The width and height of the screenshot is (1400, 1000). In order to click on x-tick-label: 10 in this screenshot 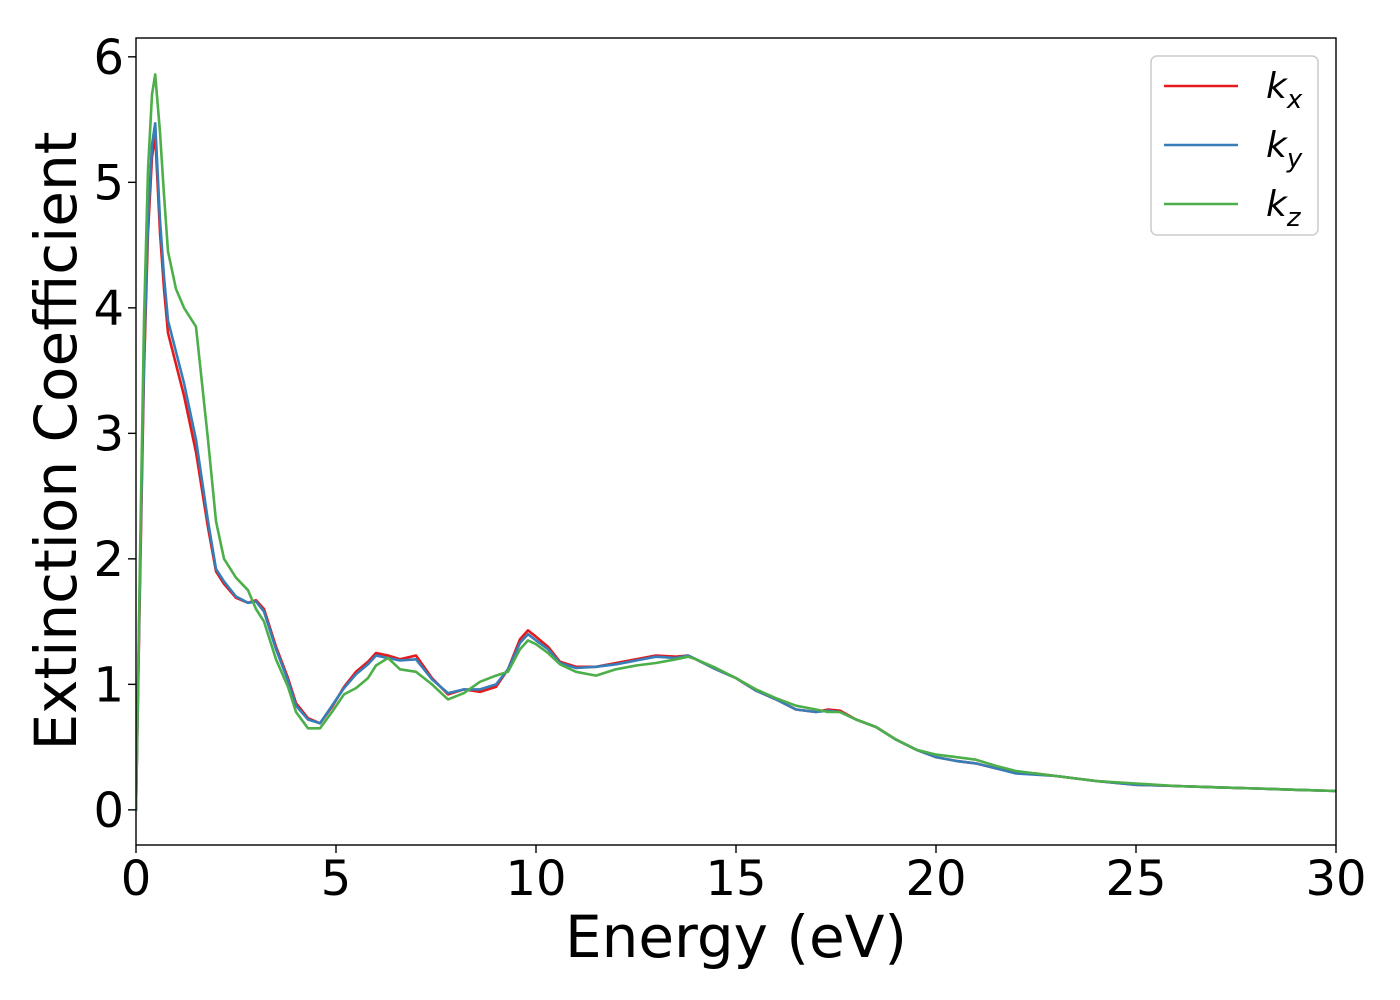, I will do `click(535, 879)`.